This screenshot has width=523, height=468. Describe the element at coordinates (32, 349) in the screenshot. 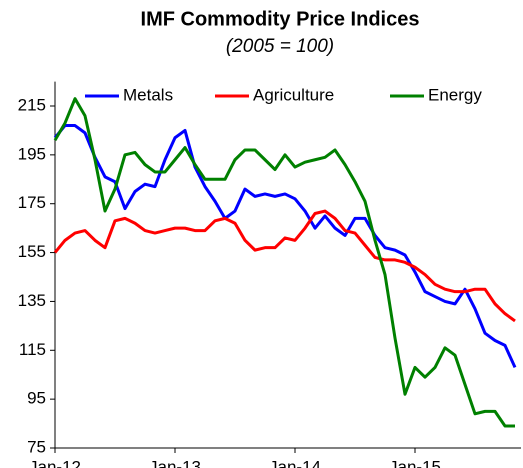

I see `y-tick-label: 115` at that location.